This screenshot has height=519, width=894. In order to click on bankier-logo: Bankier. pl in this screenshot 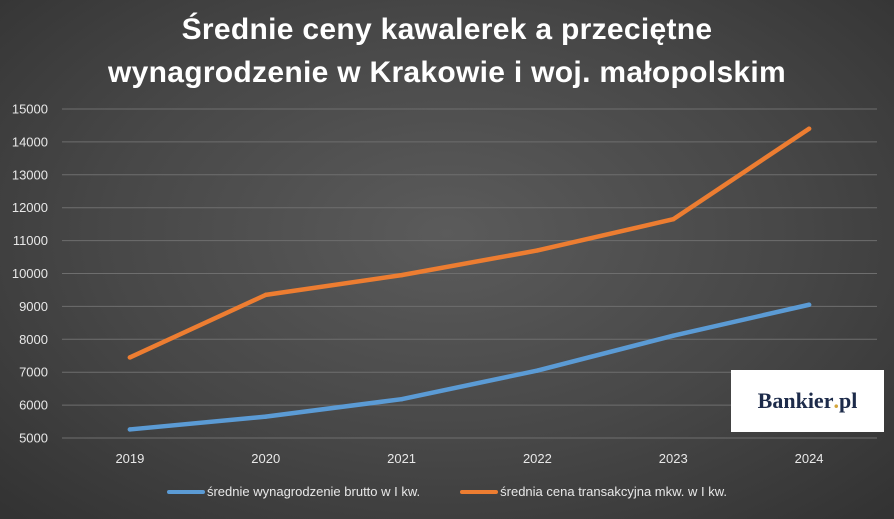, I will do `click(807, 401)`.